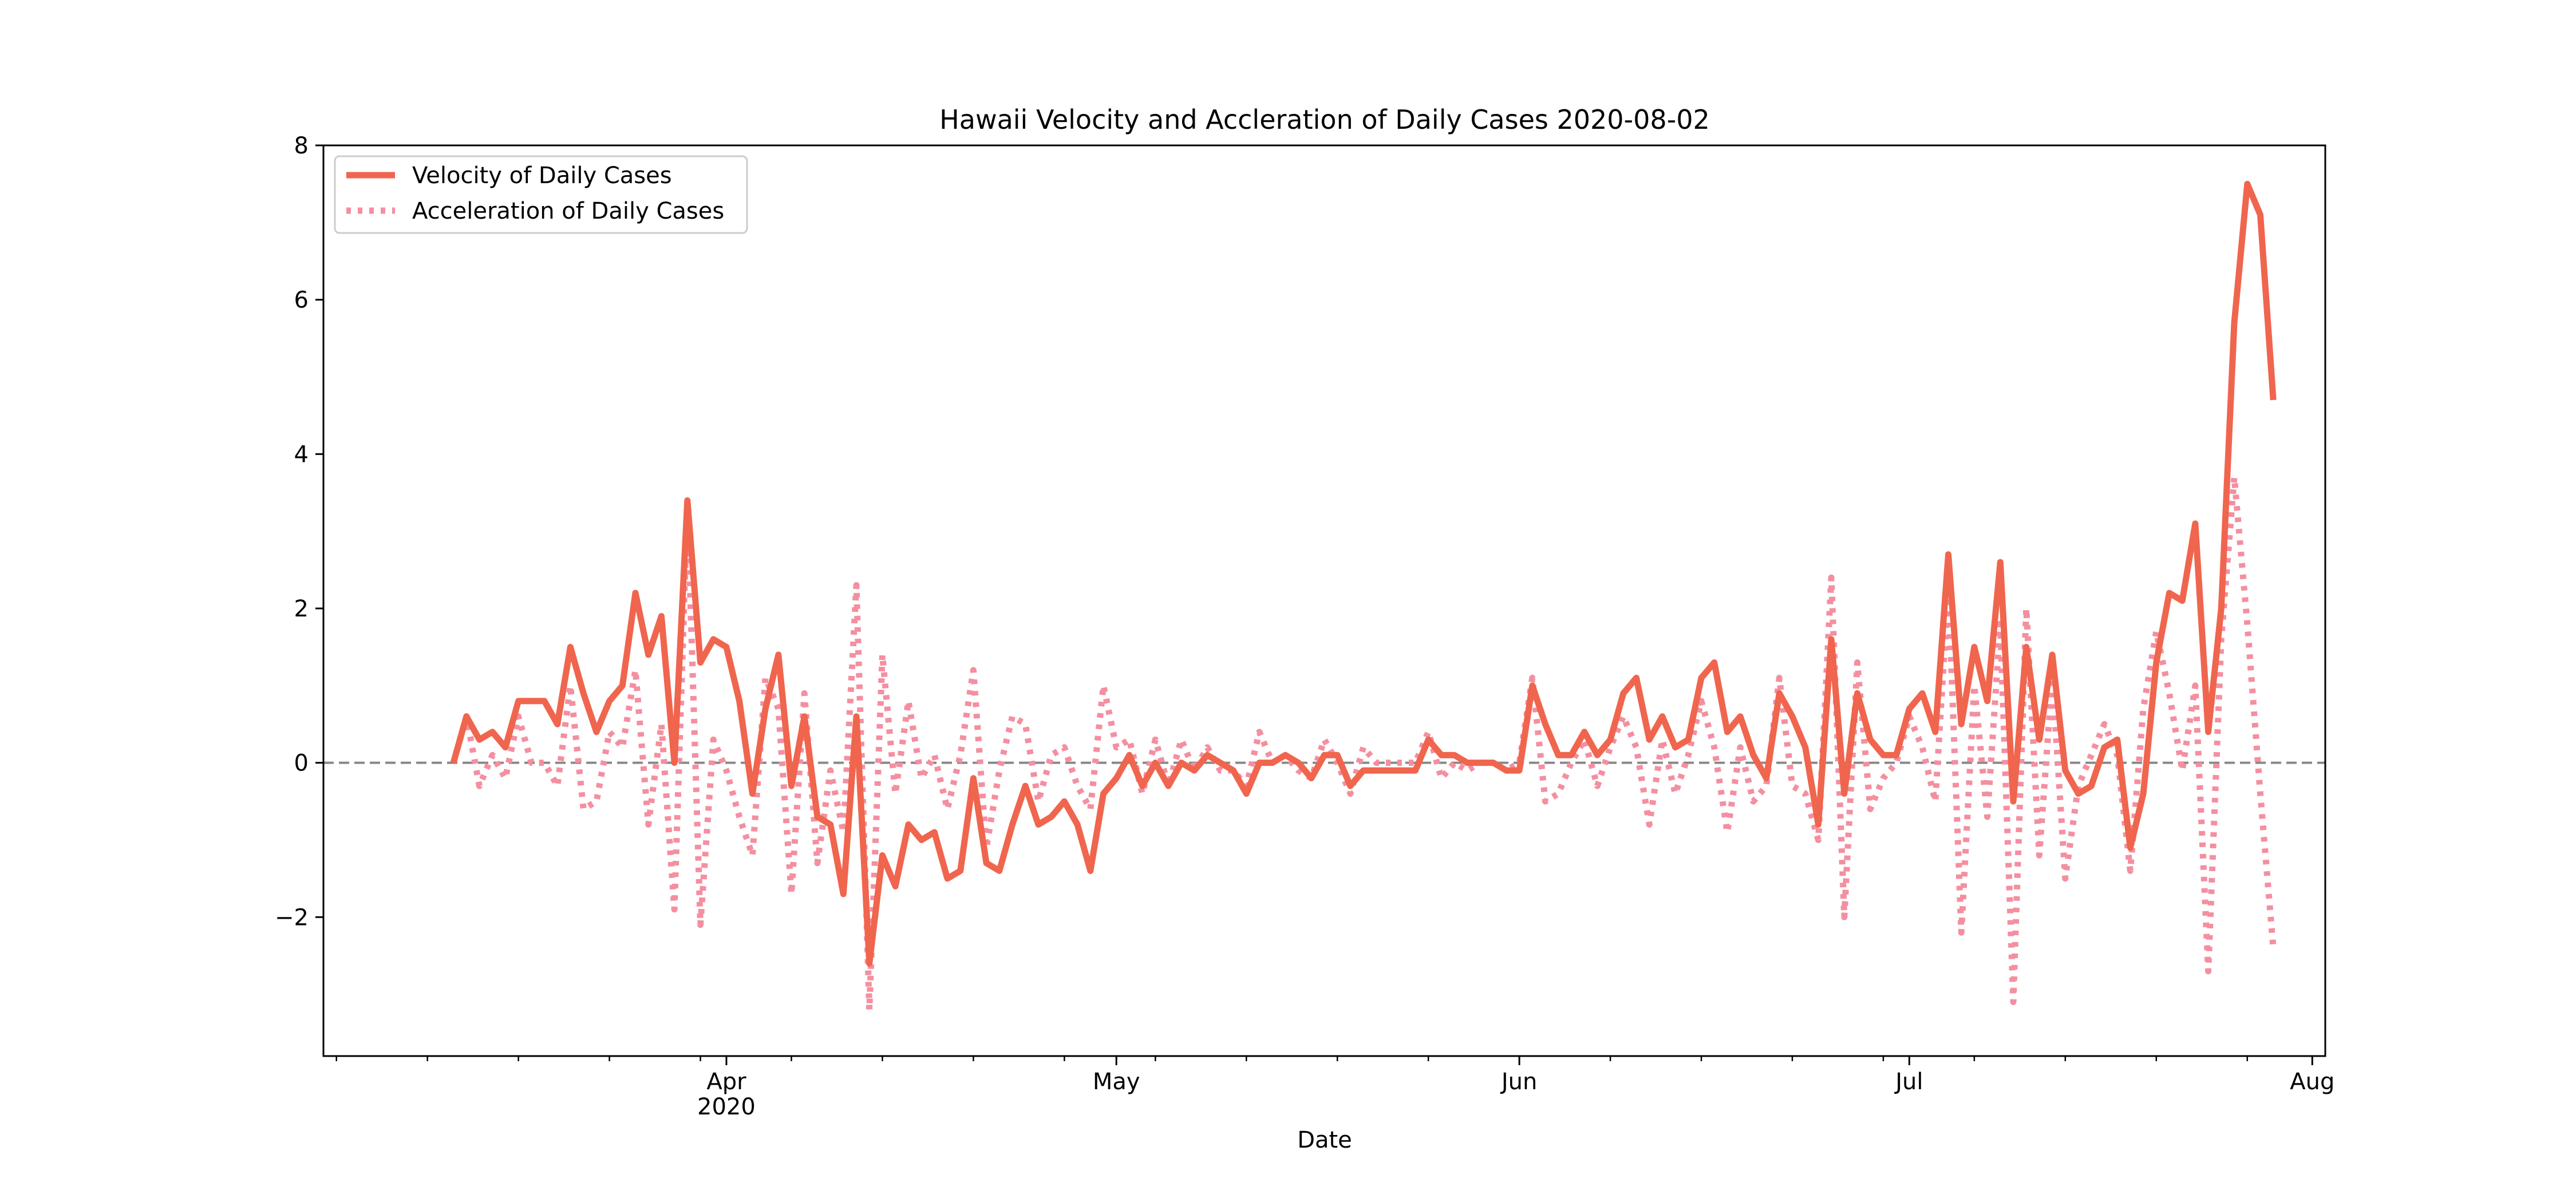 The image size is (2576, 1202). I want to click on x-tick-label: May, so click(1116, 1082).